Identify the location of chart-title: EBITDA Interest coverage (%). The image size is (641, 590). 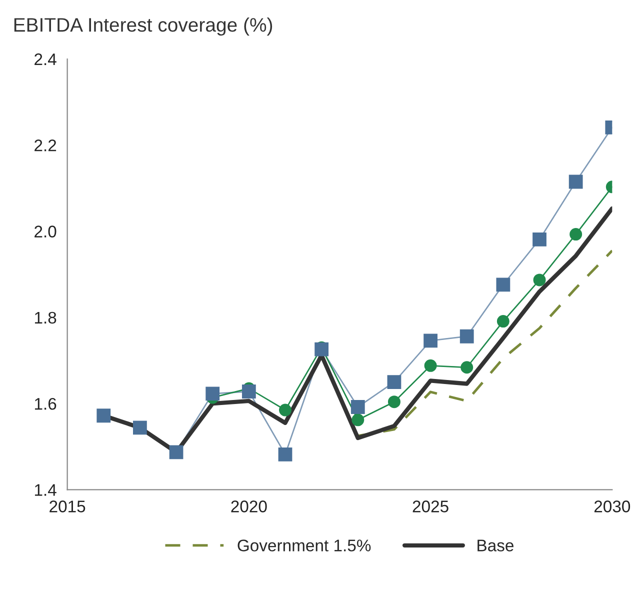
(143, 26).